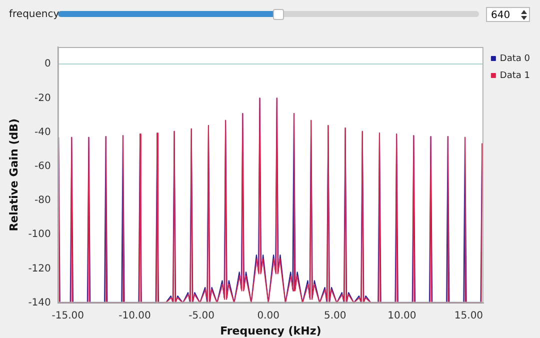  Describe the element at coordinates (68, 316) in the screenshot. I see `x-tick-label: -15.00` at that location.